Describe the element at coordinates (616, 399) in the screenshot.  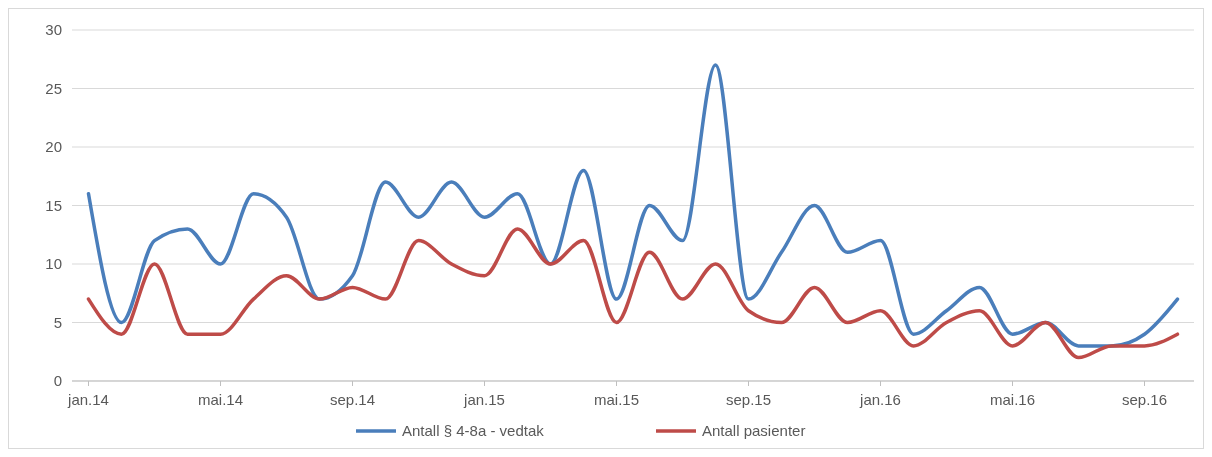
I see `x-tick-label: mai.15` at that location.